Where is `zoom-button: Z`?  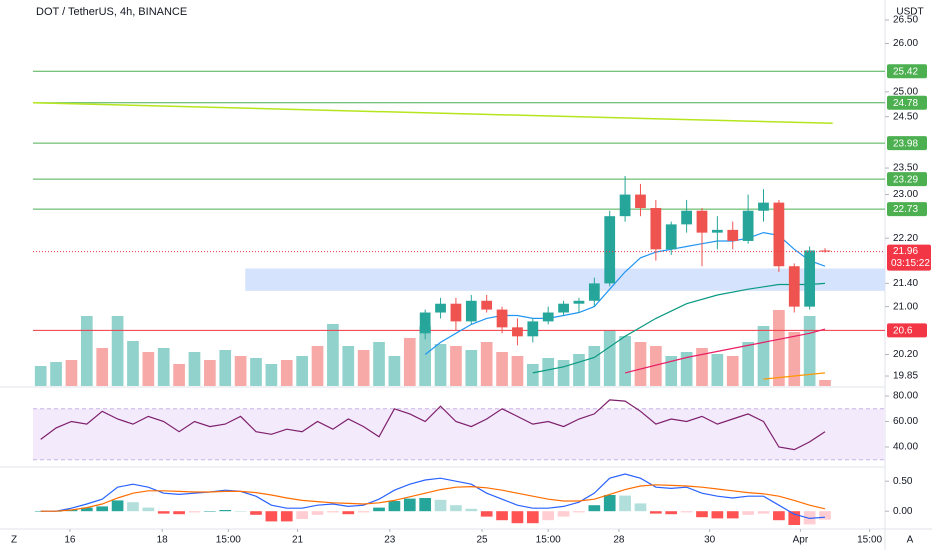 zoom-button: Z is located at coordinates (14, 540).